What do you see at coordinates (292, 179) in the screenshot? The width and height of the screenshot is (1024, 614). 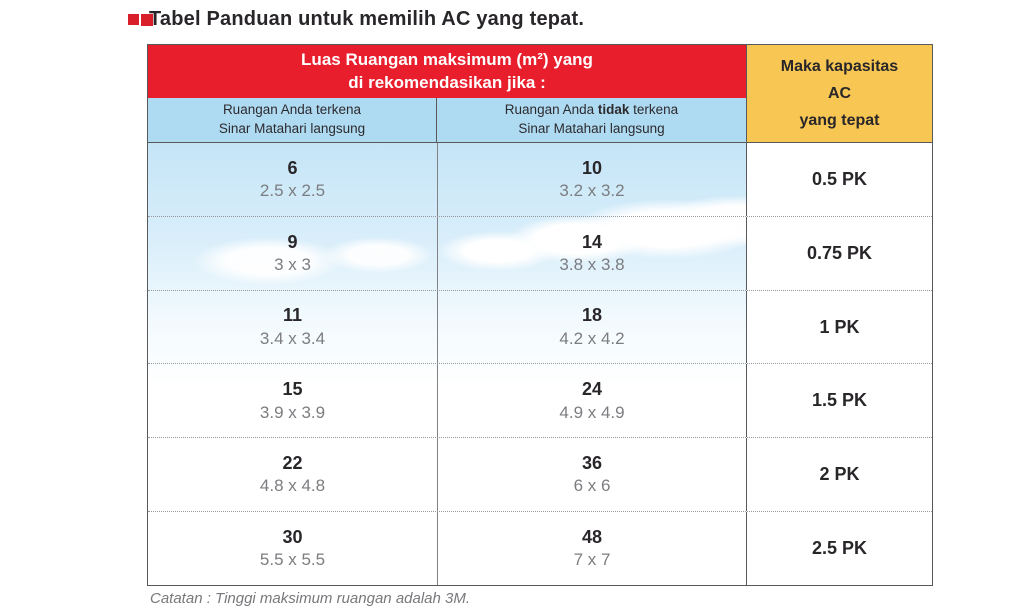 I see `cell-sun: 6 2.5 x 2.5` at bounding box center [292, 179].